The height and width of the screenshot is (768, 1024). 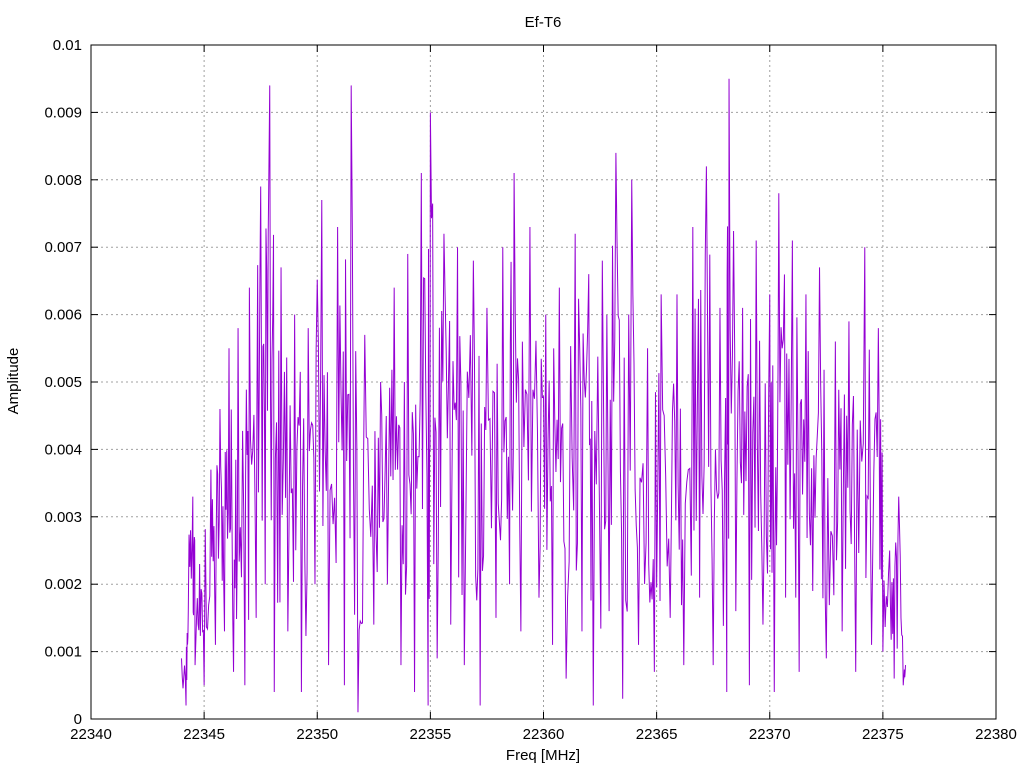 What do you see at coordinates (63, 315) in the screenshot?
I see `y-tick-label: 0.006` at bounding box center [63, 315].